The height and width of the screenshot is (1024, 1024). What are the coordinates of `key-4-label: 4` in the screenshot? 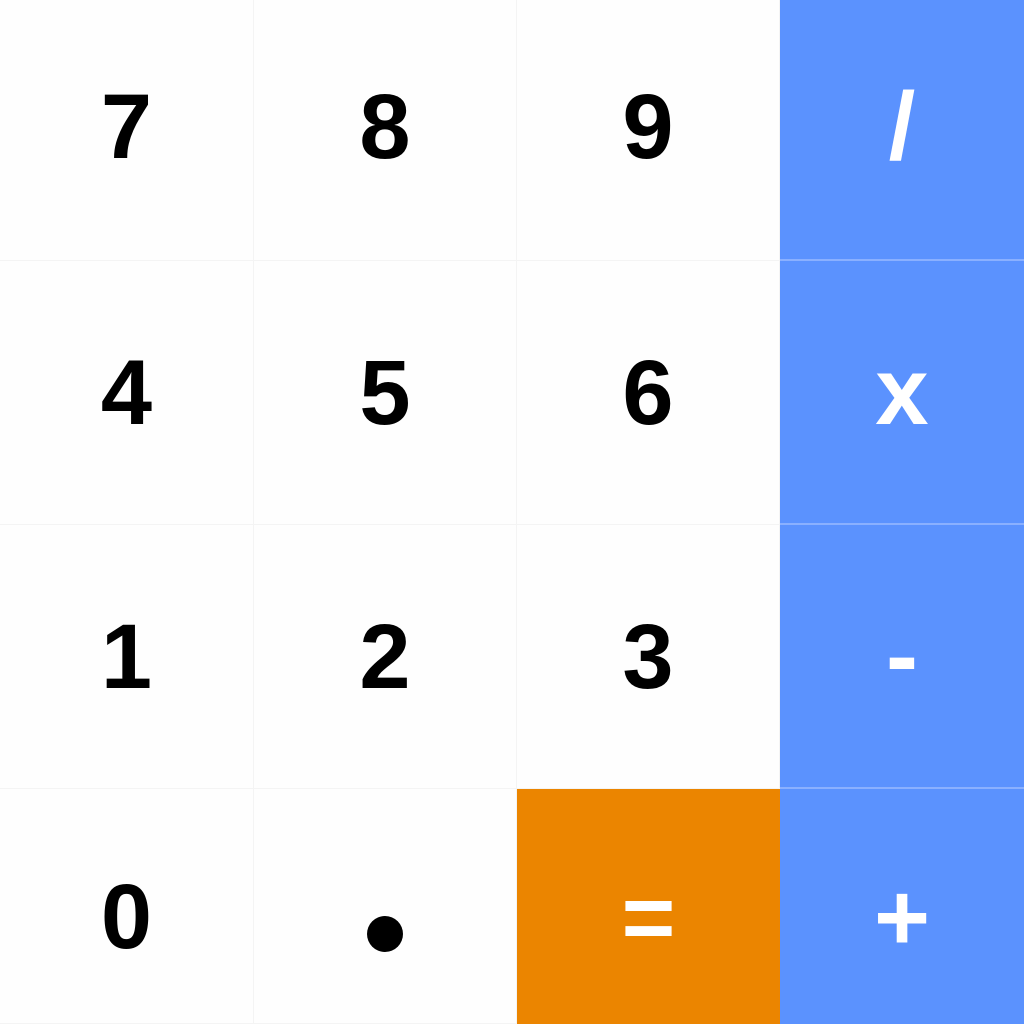 It's located at (126, 392).